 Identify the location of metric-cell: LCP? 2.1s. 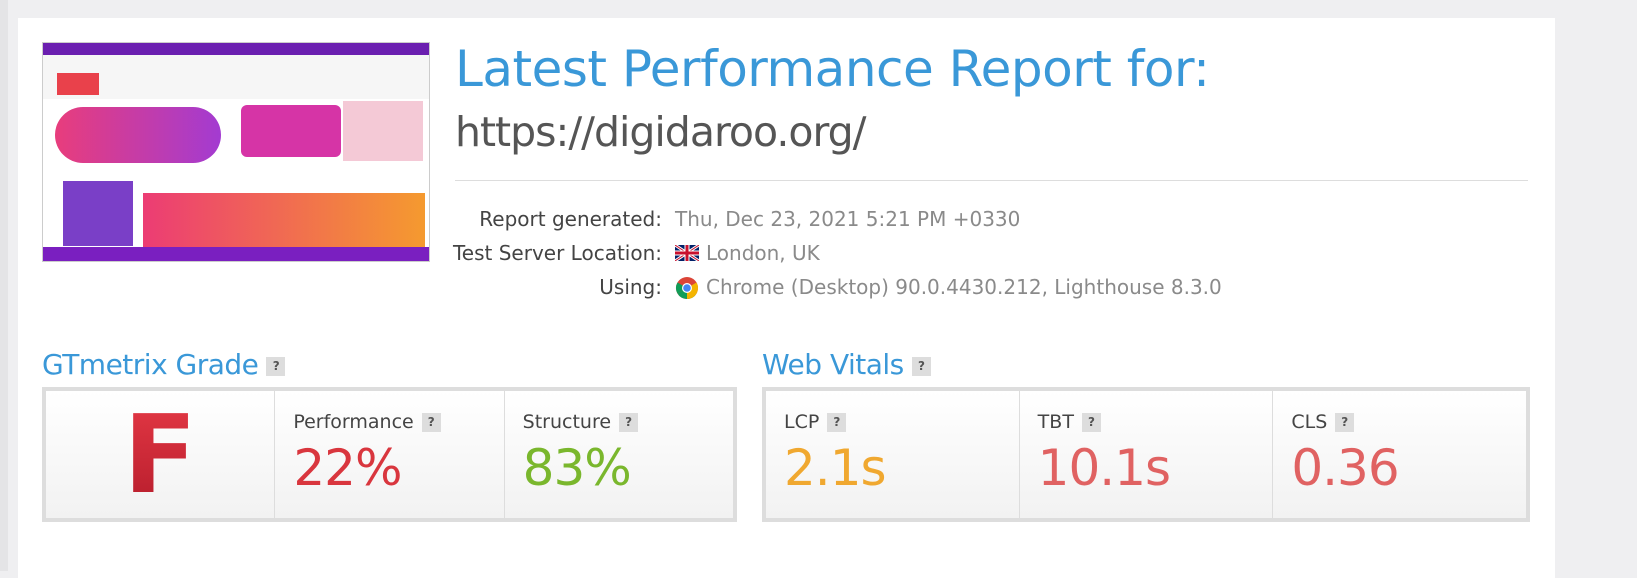
(892, 454).